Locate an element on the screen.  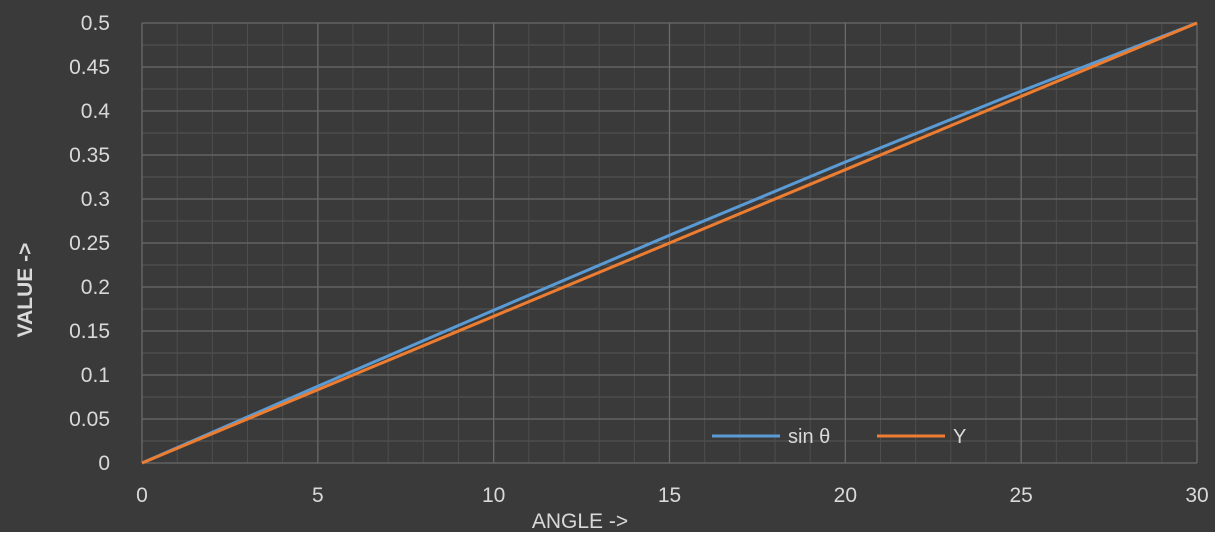
y-tick-label: 0.1 is located at coordinates (95, 375).